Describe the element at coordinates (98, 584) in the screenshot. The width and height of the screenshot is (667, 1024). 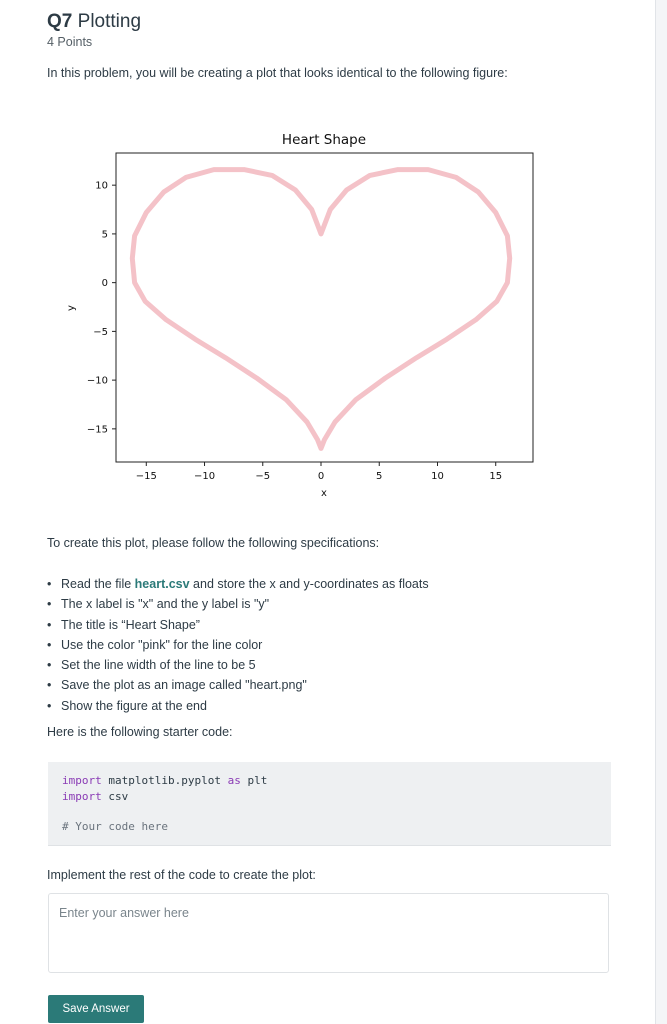
I see `spec-text: Read the file` at that location.